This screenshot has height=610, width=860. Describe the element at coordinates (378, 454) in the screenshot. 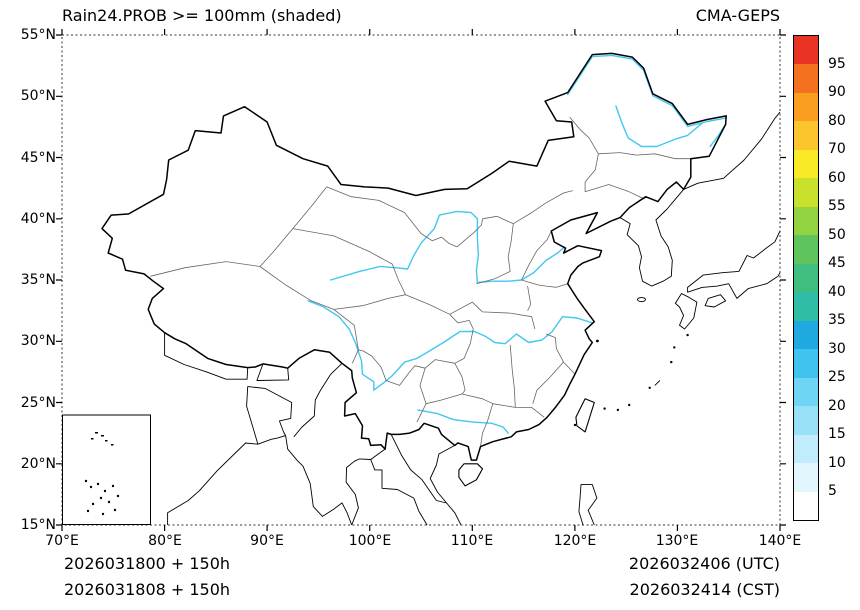

I see `myanmar-laos-border` at that location.